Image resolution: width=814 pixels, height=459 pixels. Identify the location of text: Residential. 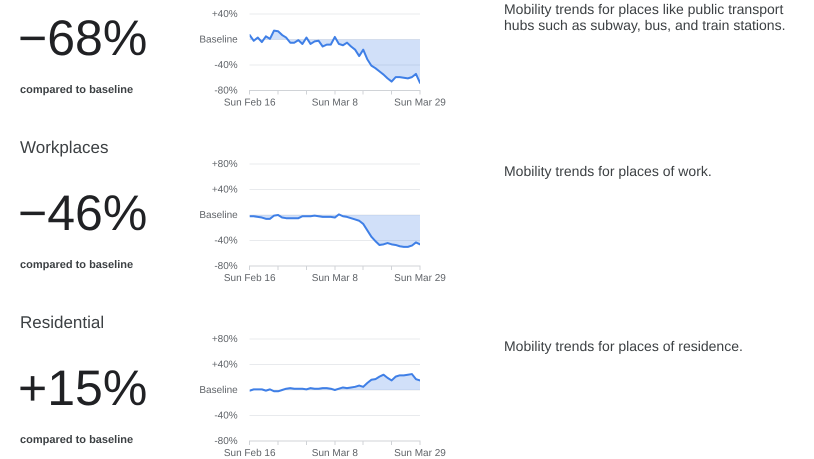
(62, 323).